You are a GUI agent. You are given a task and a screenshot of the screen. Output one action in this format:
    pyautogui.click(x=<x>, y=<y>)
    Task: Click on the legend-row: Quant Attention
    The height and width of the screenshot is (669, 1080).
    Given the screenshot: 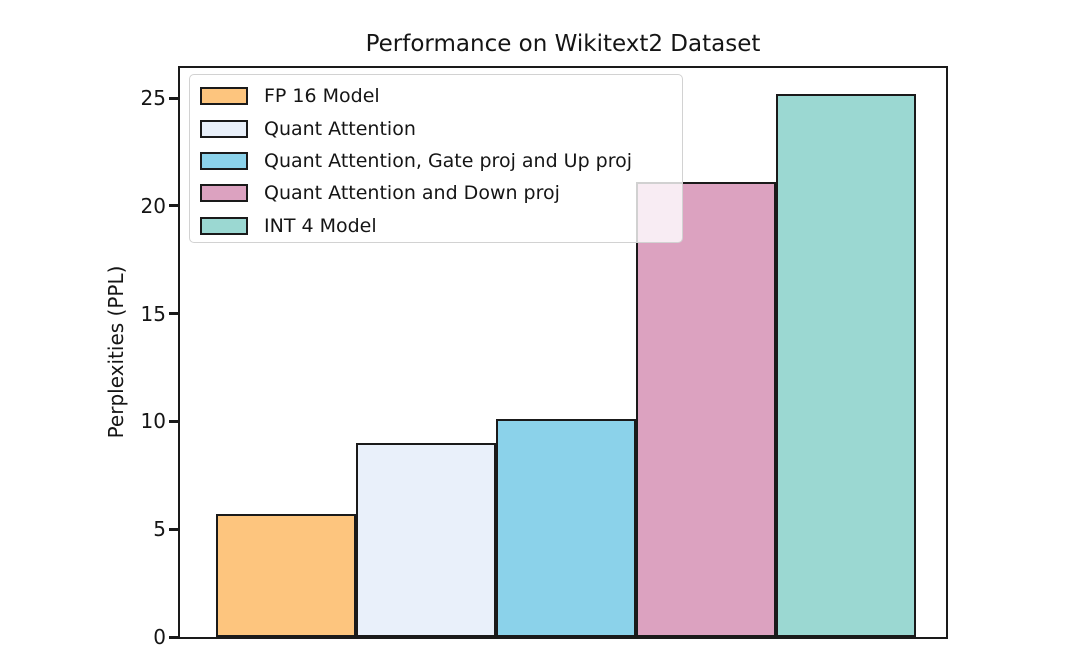 What is the action you would take?
    pyautogui.click(x=441, y=128)
    